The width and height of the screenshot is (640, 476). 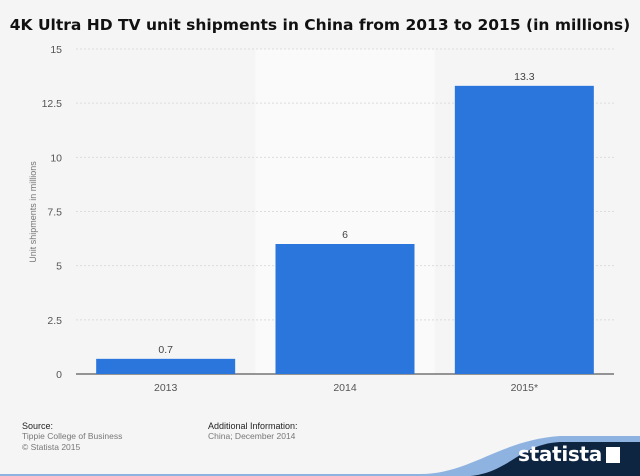 I want to click on additional-info-text: China; December 2014, so click(x=252, y=436).